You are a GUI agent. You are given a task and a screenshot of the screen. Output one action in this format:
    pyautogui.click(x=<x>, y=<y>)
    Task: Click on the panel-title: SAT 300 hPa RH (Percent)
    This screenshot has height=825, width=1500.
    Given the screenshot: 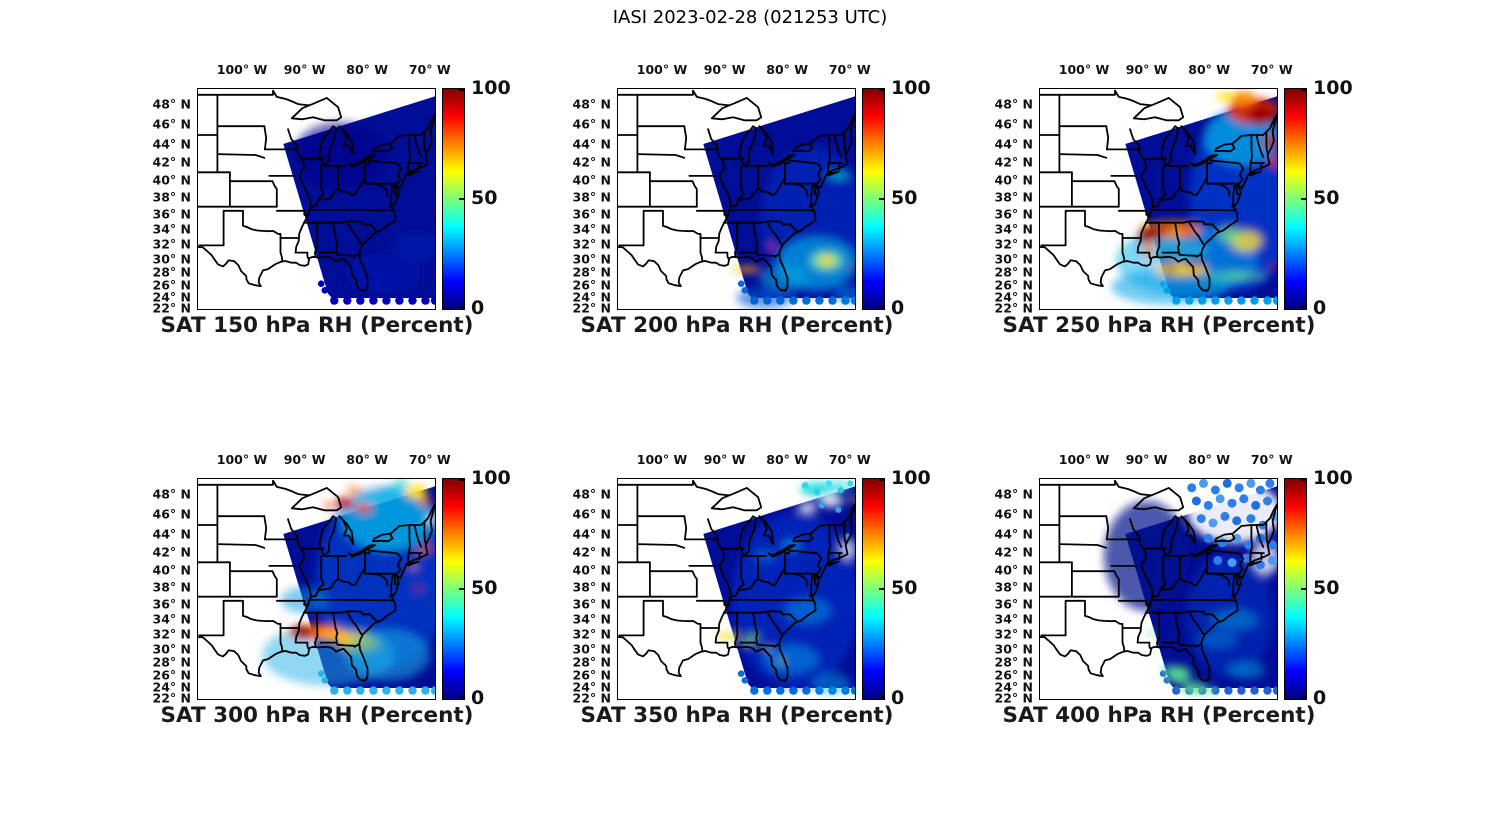 What is the action you would take?
    pyautogui.click(x=317, y=715)
    